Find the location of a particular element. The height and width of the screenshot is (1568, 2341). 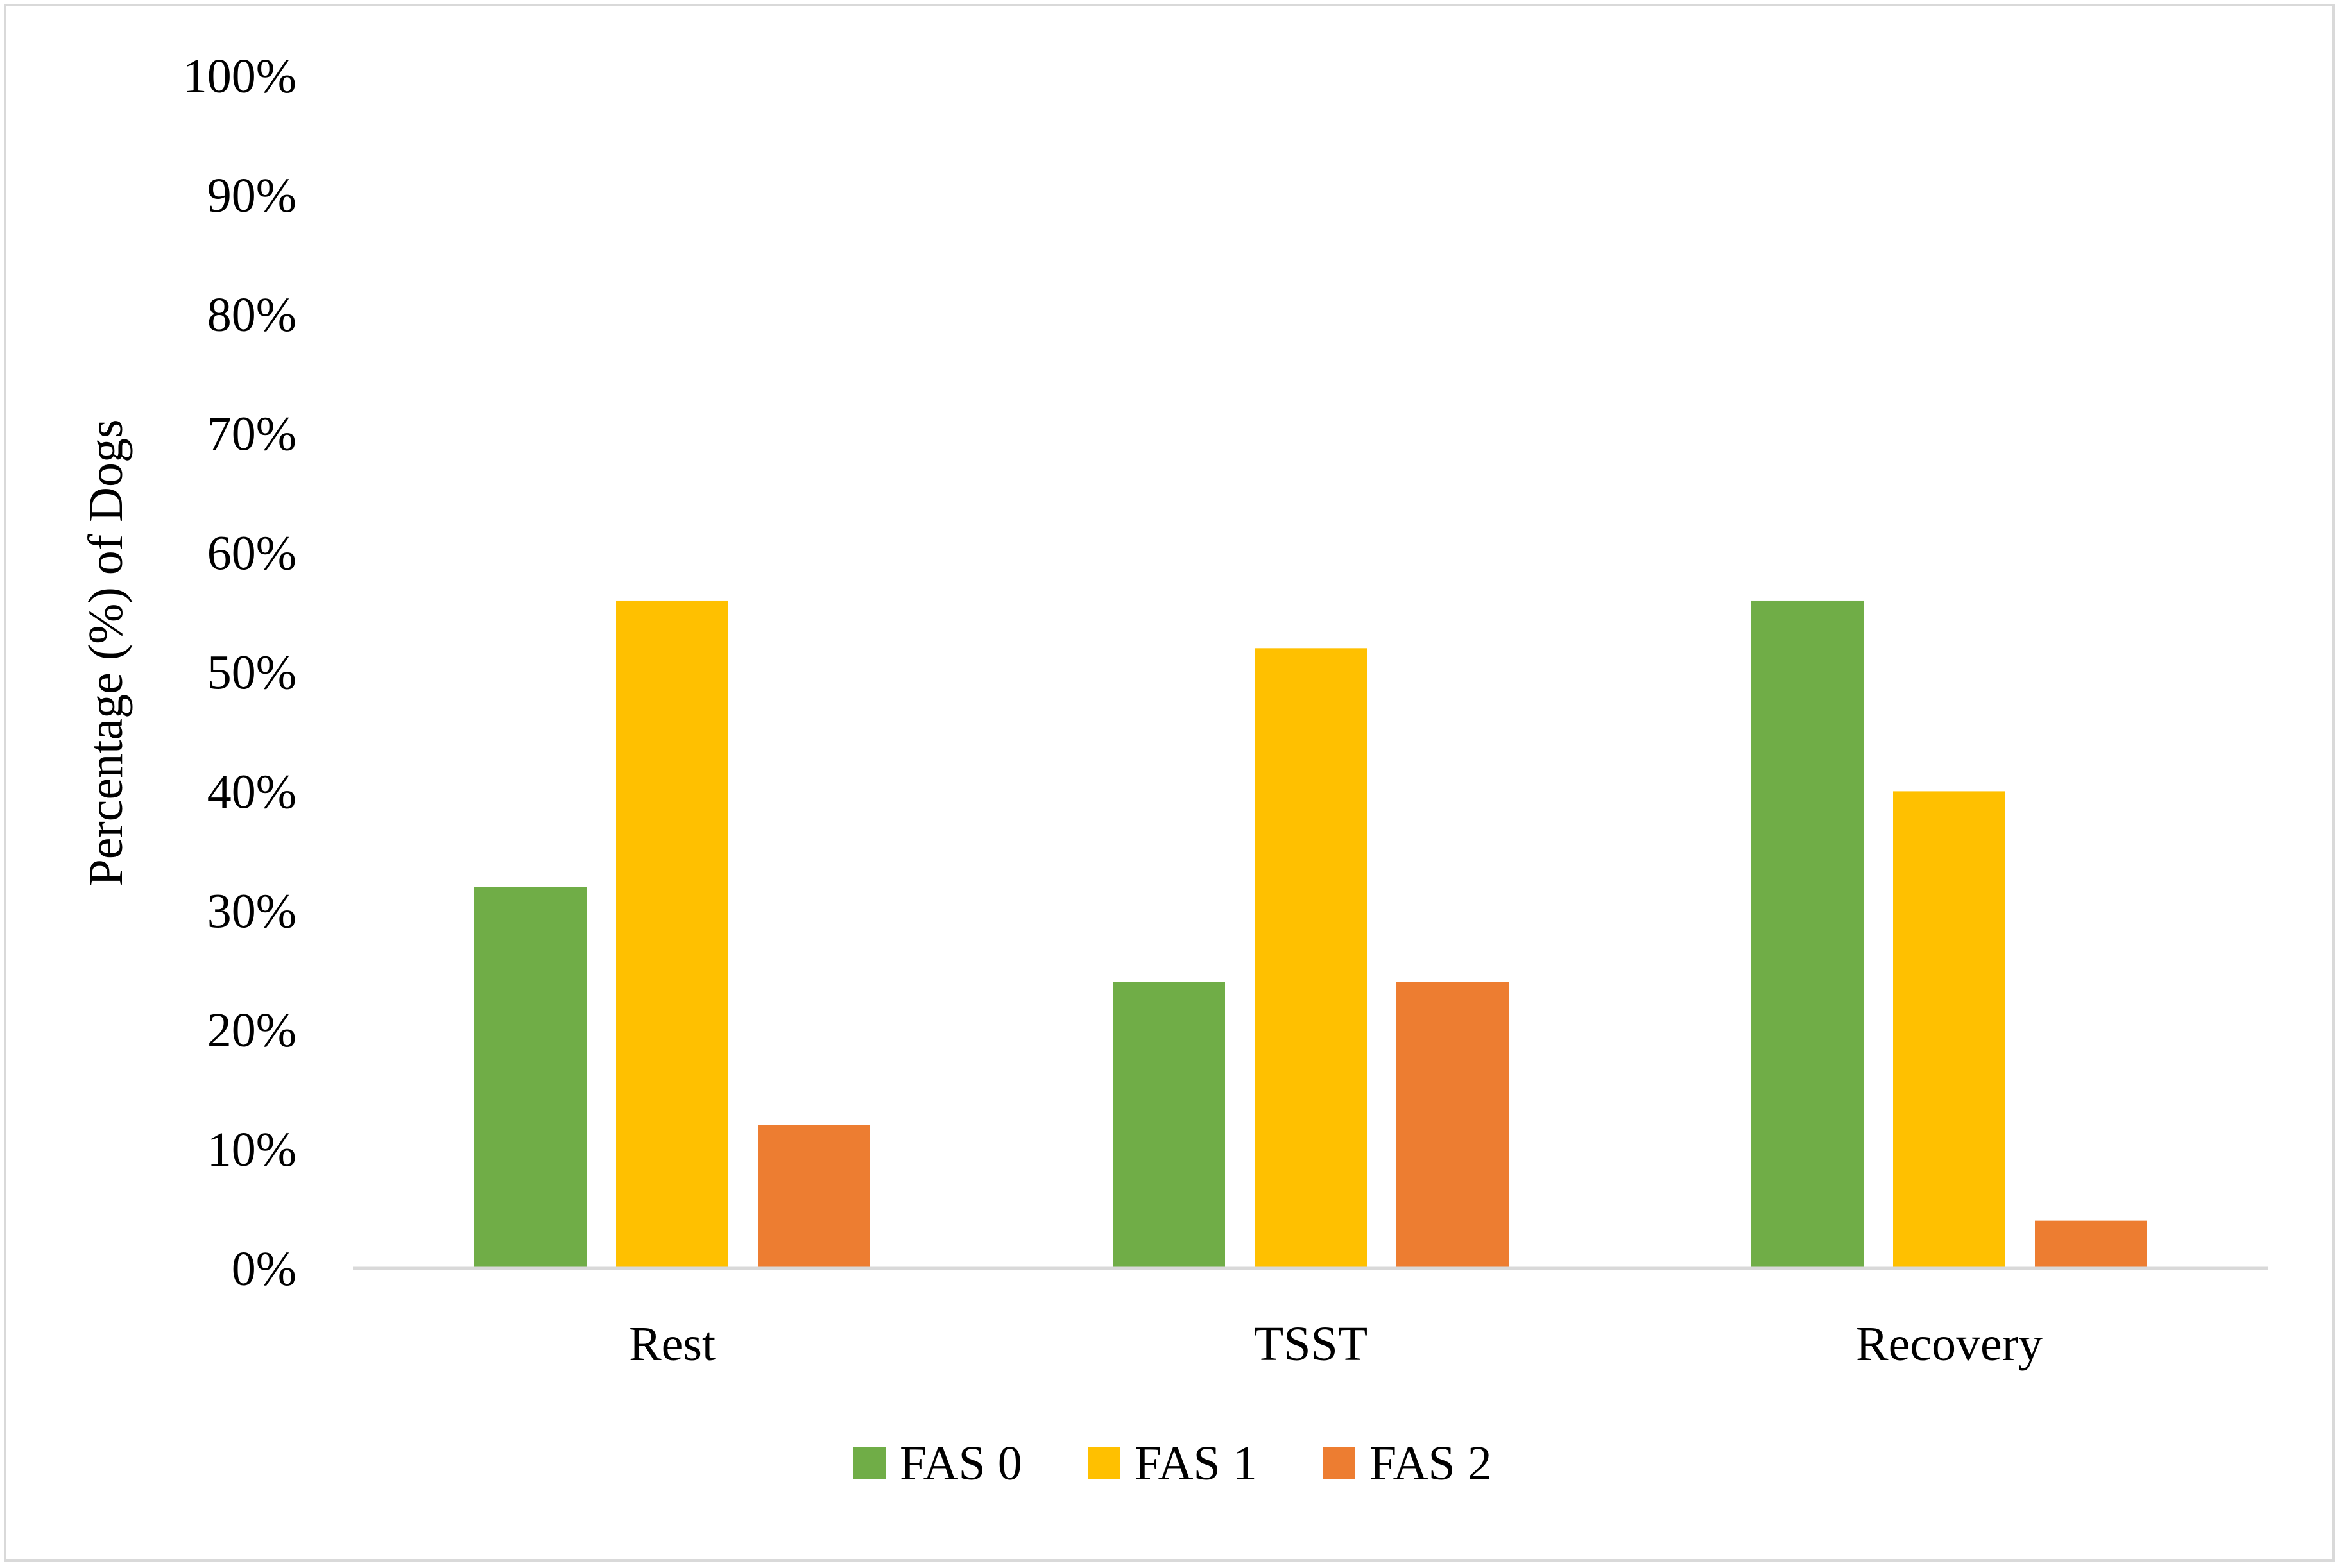

bar-fas-0-recovery is located at coordinates (1807, 934).